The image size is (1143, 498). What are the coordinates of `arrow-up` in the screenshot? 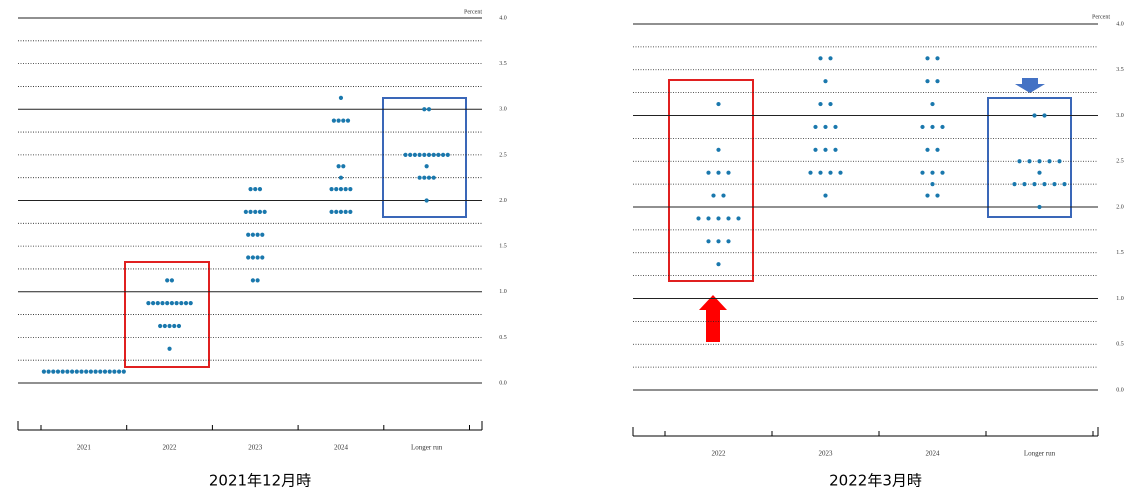 It's located at (713, 318).